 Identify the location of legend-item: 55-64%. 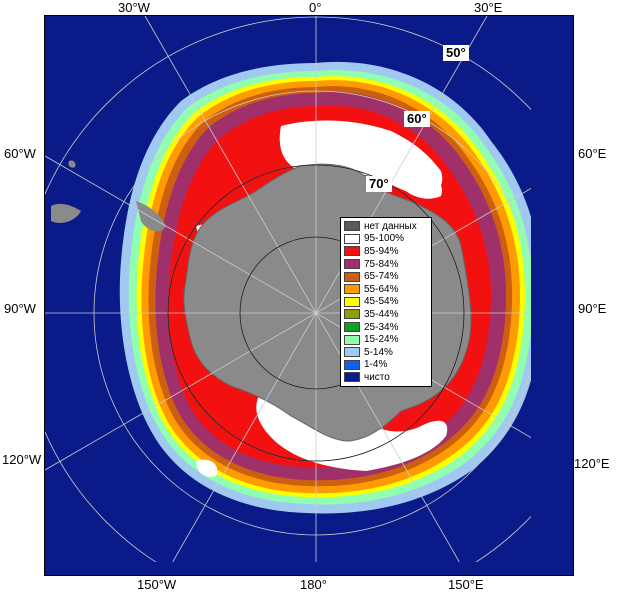
(386, 289).